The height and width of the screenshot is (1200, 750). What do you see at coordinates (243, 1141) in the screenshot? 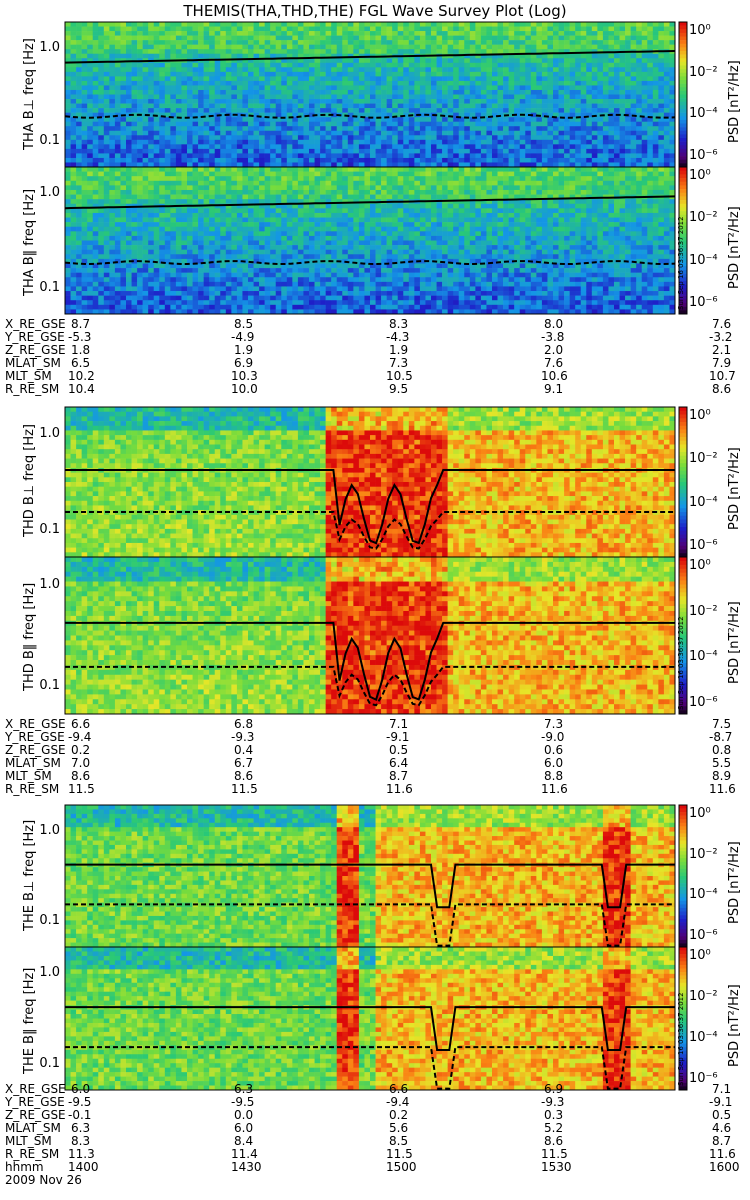
I see `ephemeris-value: 8.4` at bounding box center [243, 1141].